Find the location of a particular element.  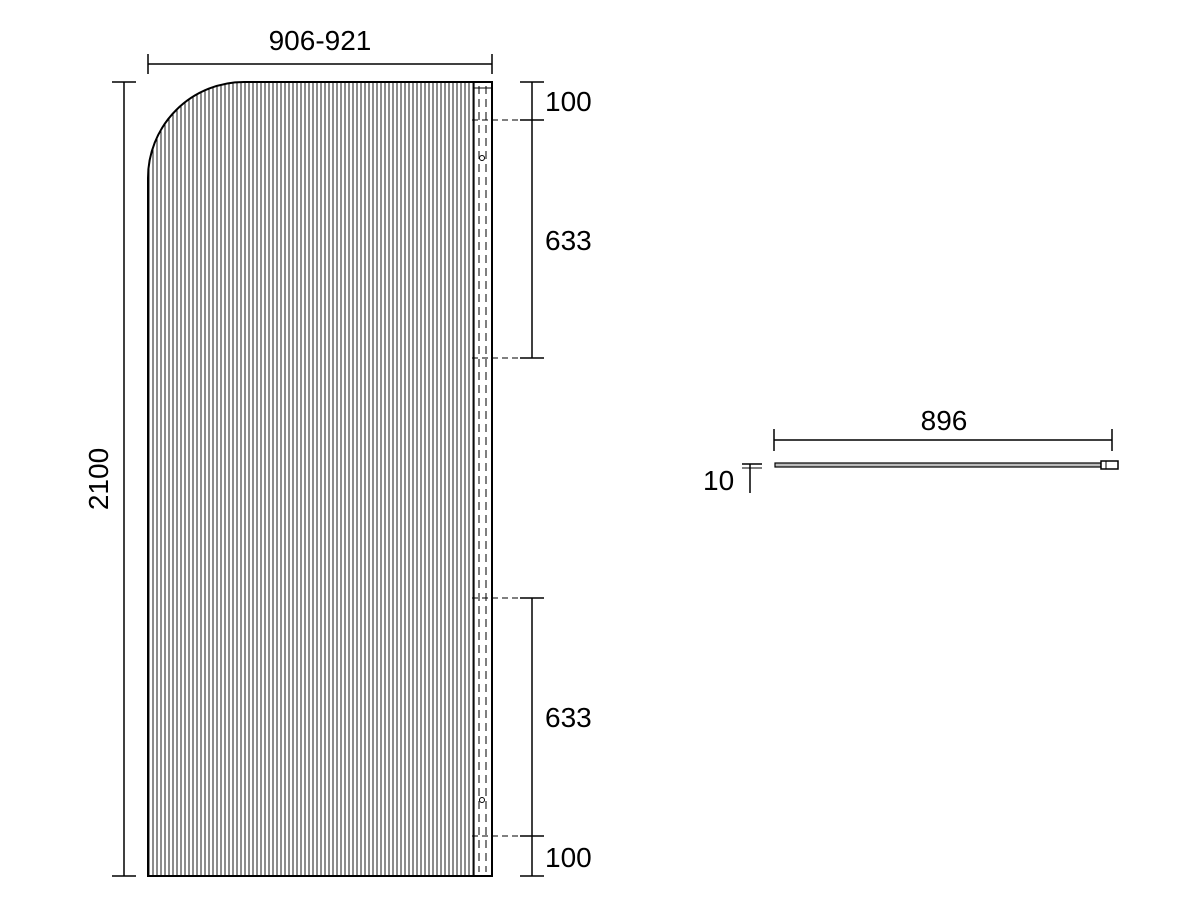

extension-lines is located at coordinates (496, 478).